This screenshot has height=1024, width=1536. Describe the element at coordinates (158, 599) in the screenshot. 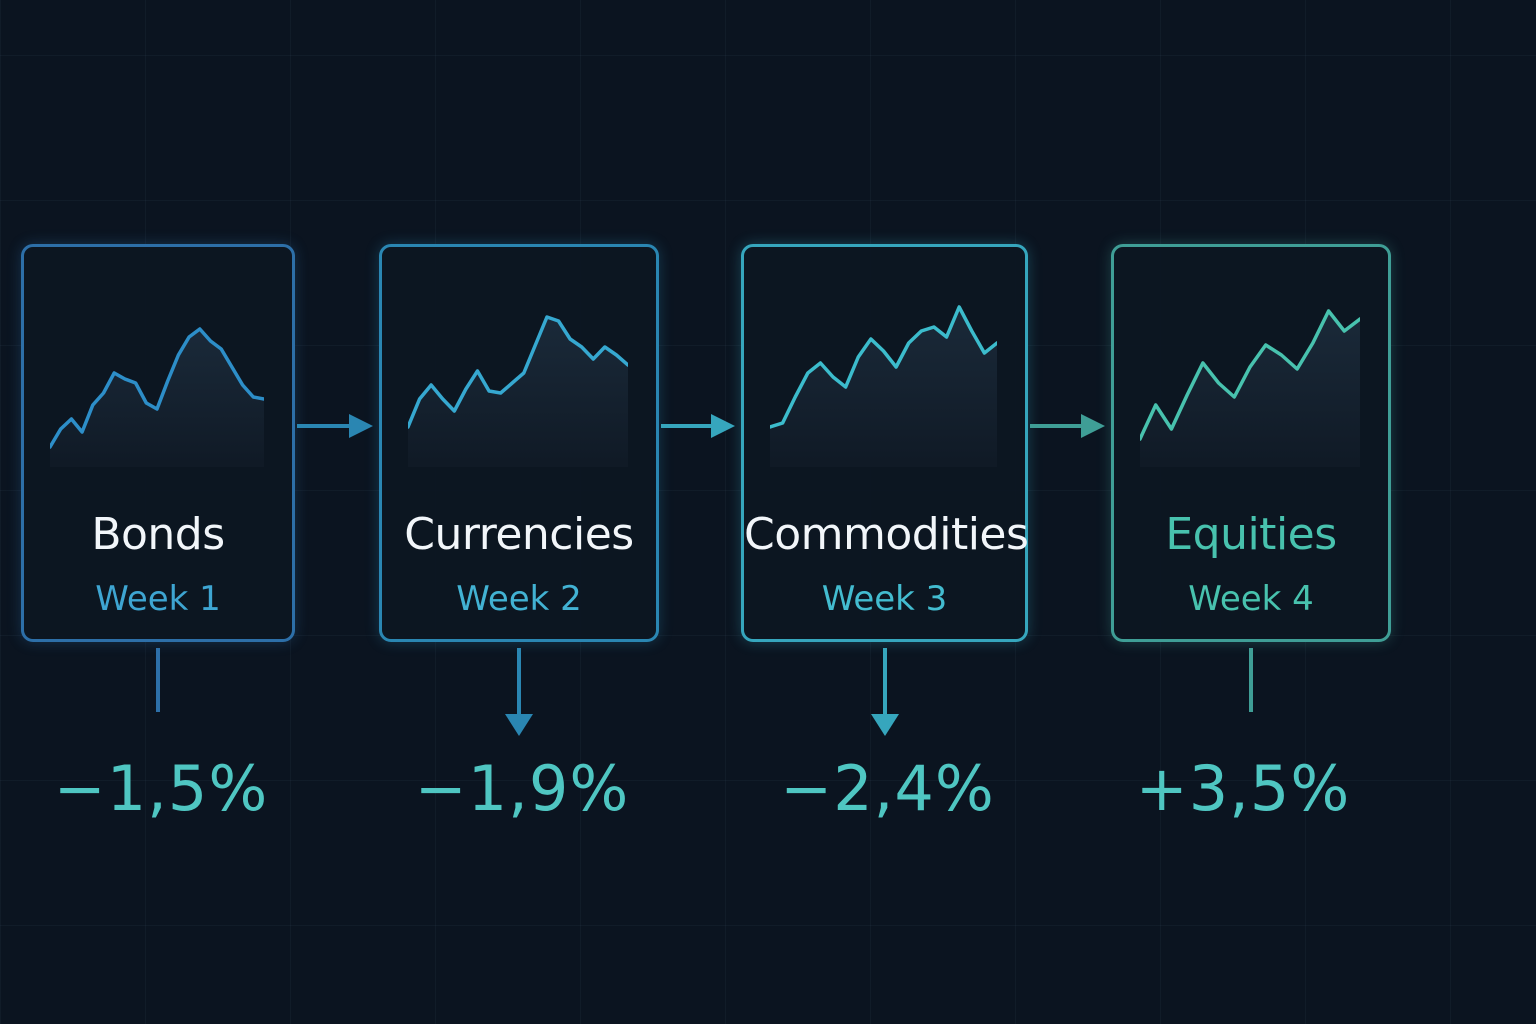

I see `card-week-label: Week 1` at that location.